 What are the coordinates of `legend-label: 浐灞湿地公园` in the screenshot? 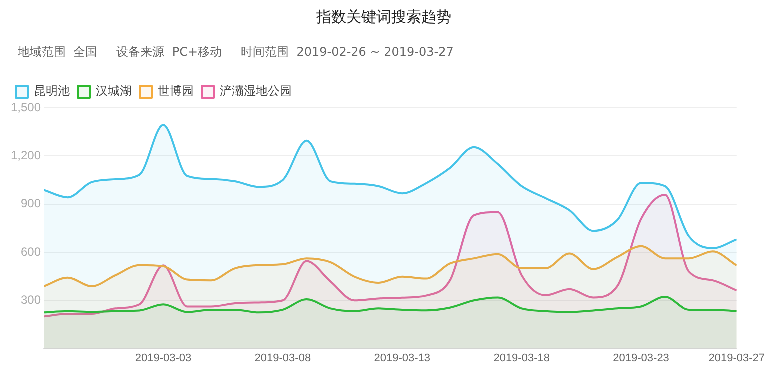 It's located at (256, 91).